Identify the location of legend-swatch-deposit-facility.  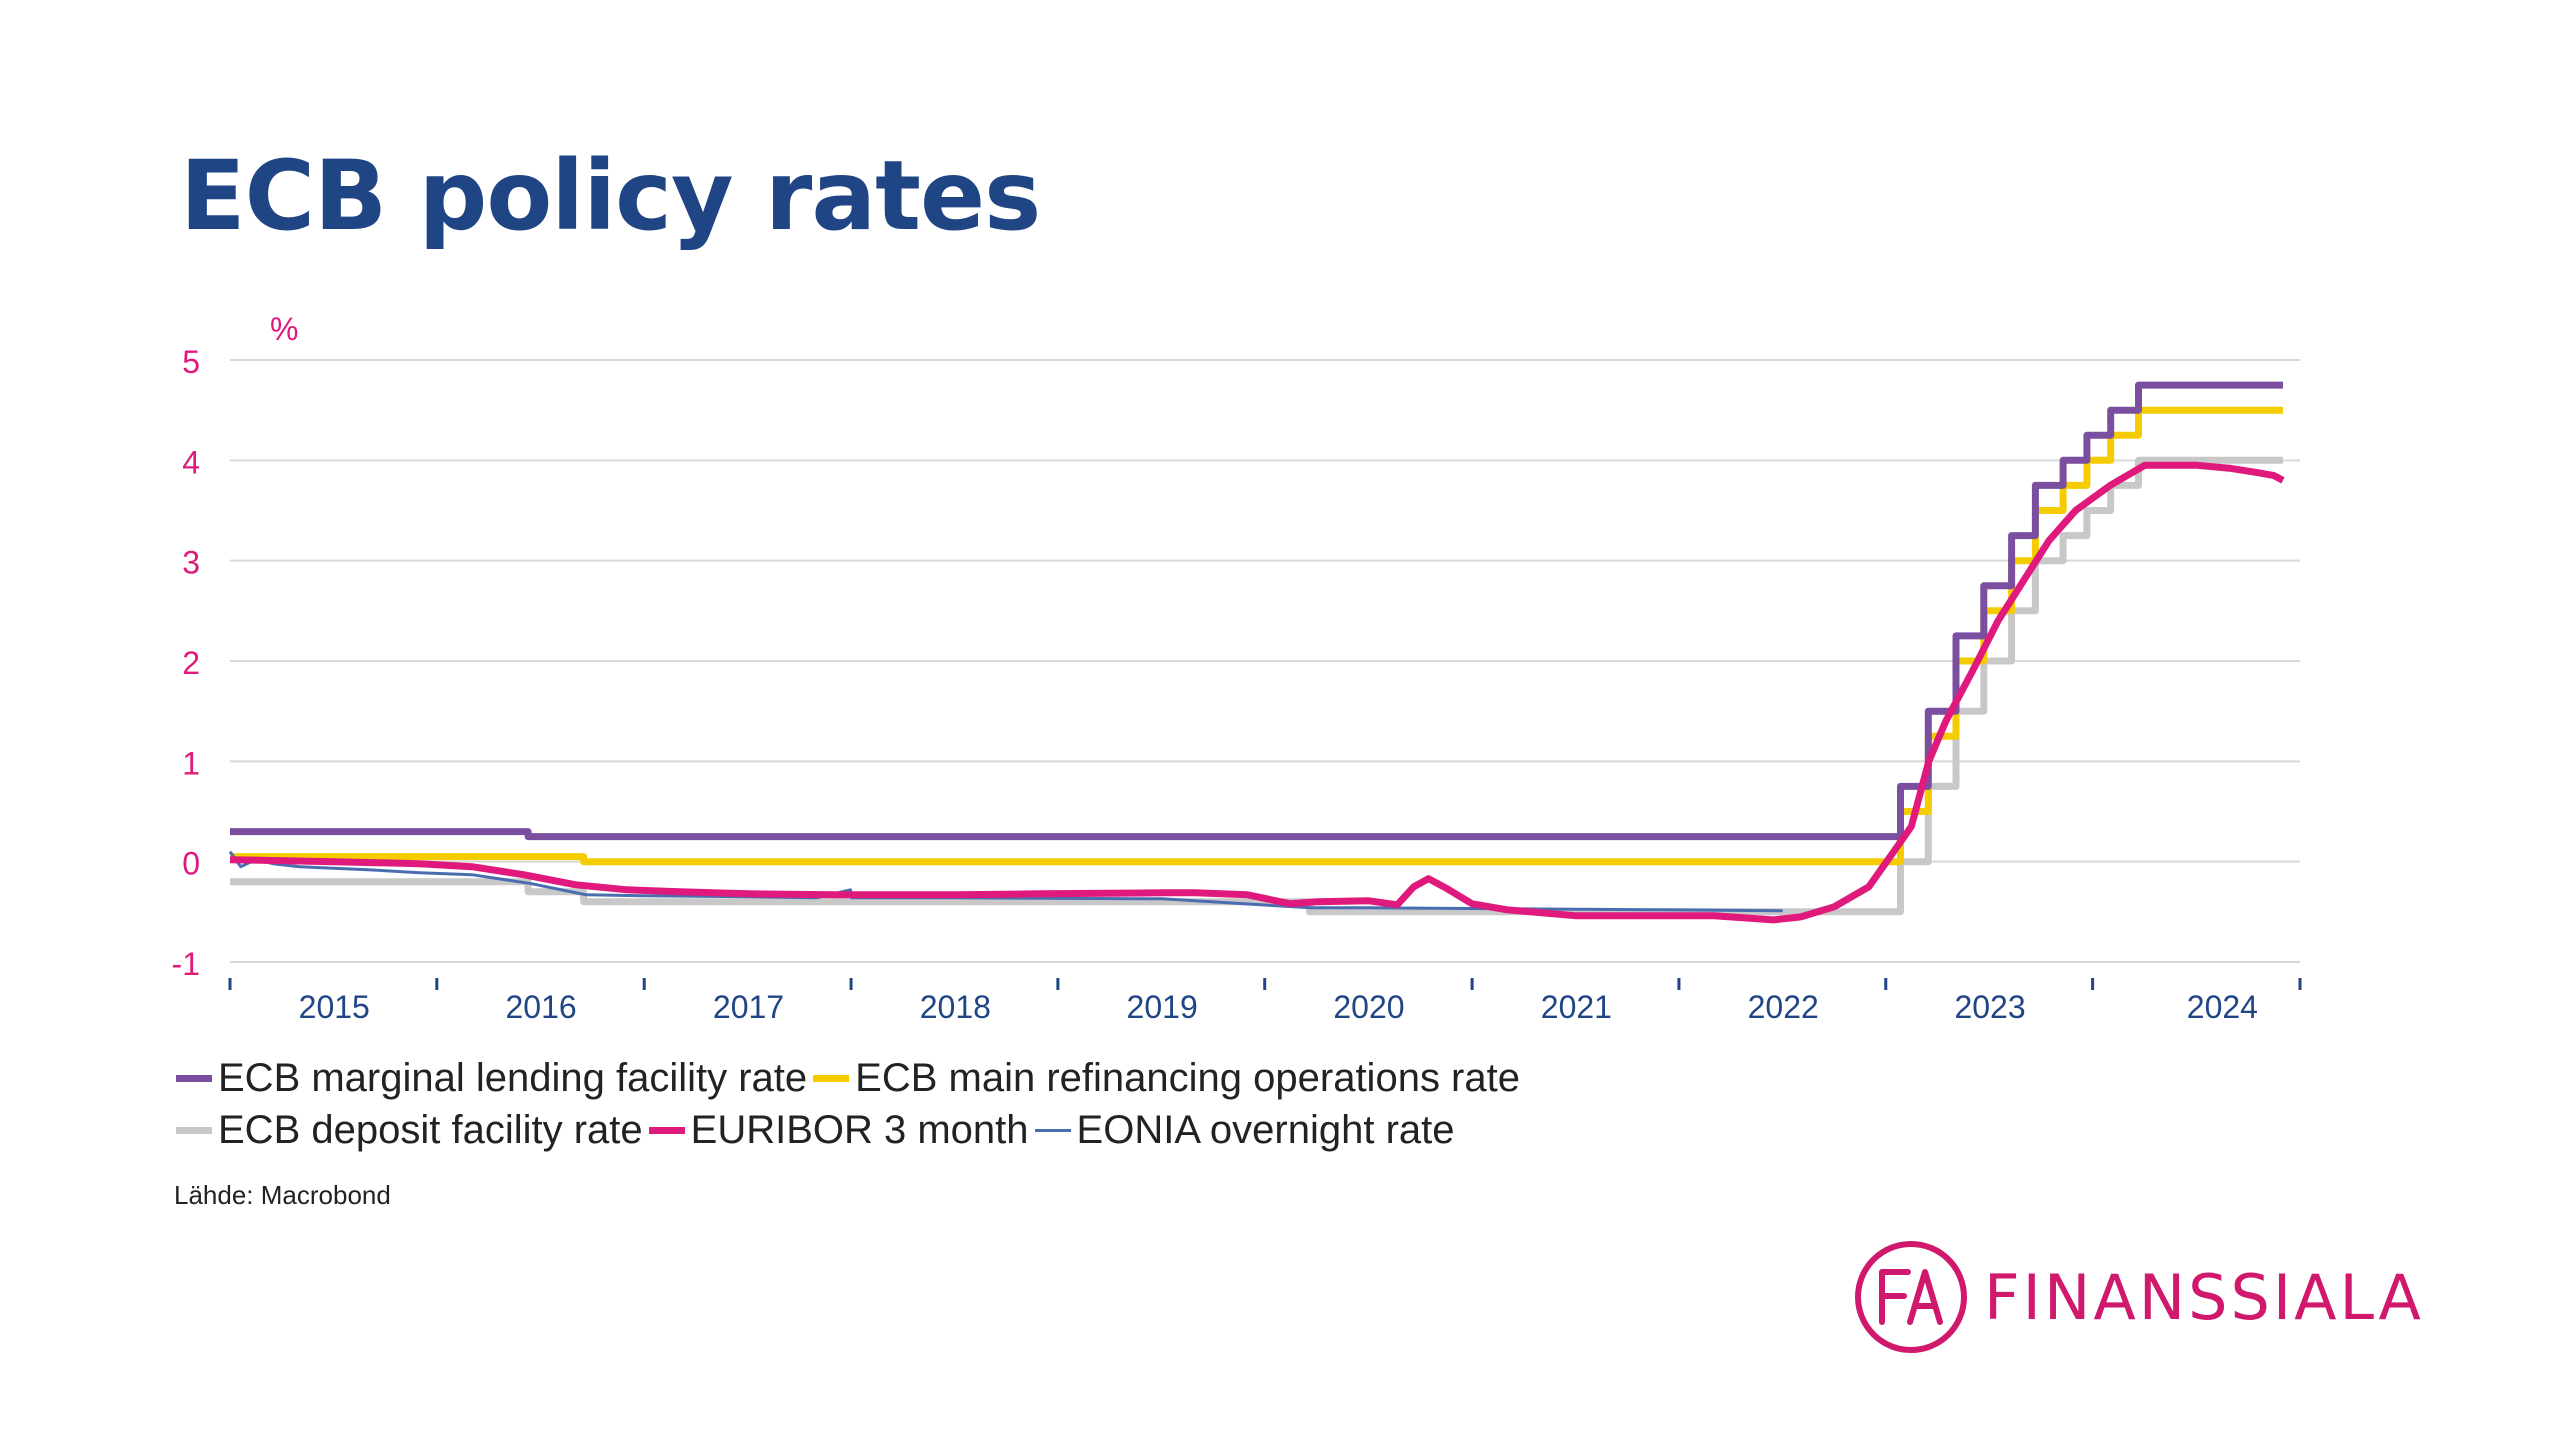
(194, 1130).